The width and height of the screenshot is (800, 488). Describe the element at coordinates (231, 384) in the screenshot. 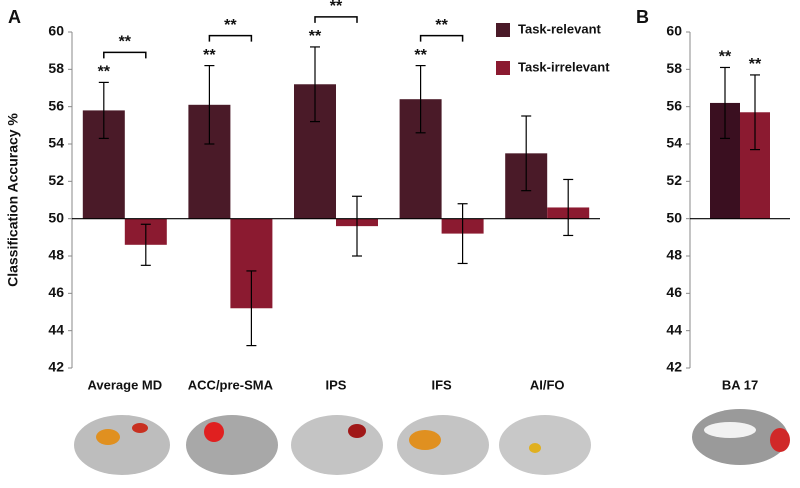

I see `x-tick-label: ACC/pre-SMA` at that location.